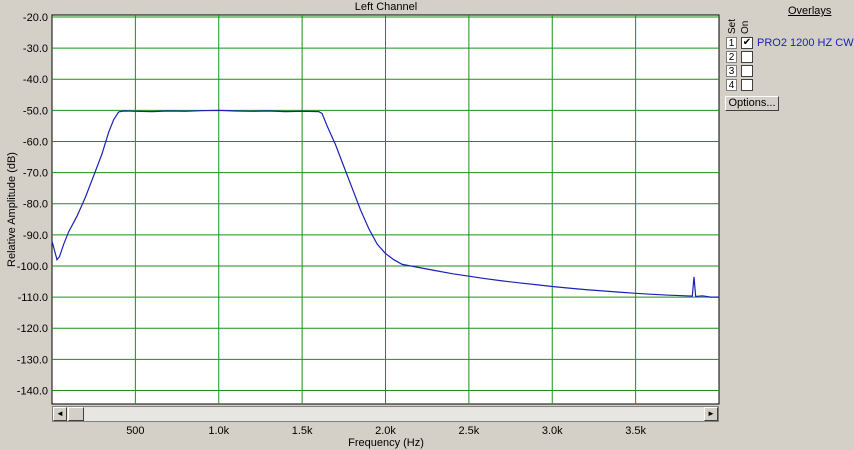  I want to click on y-tick-label: -30.0, so click(35, 49).